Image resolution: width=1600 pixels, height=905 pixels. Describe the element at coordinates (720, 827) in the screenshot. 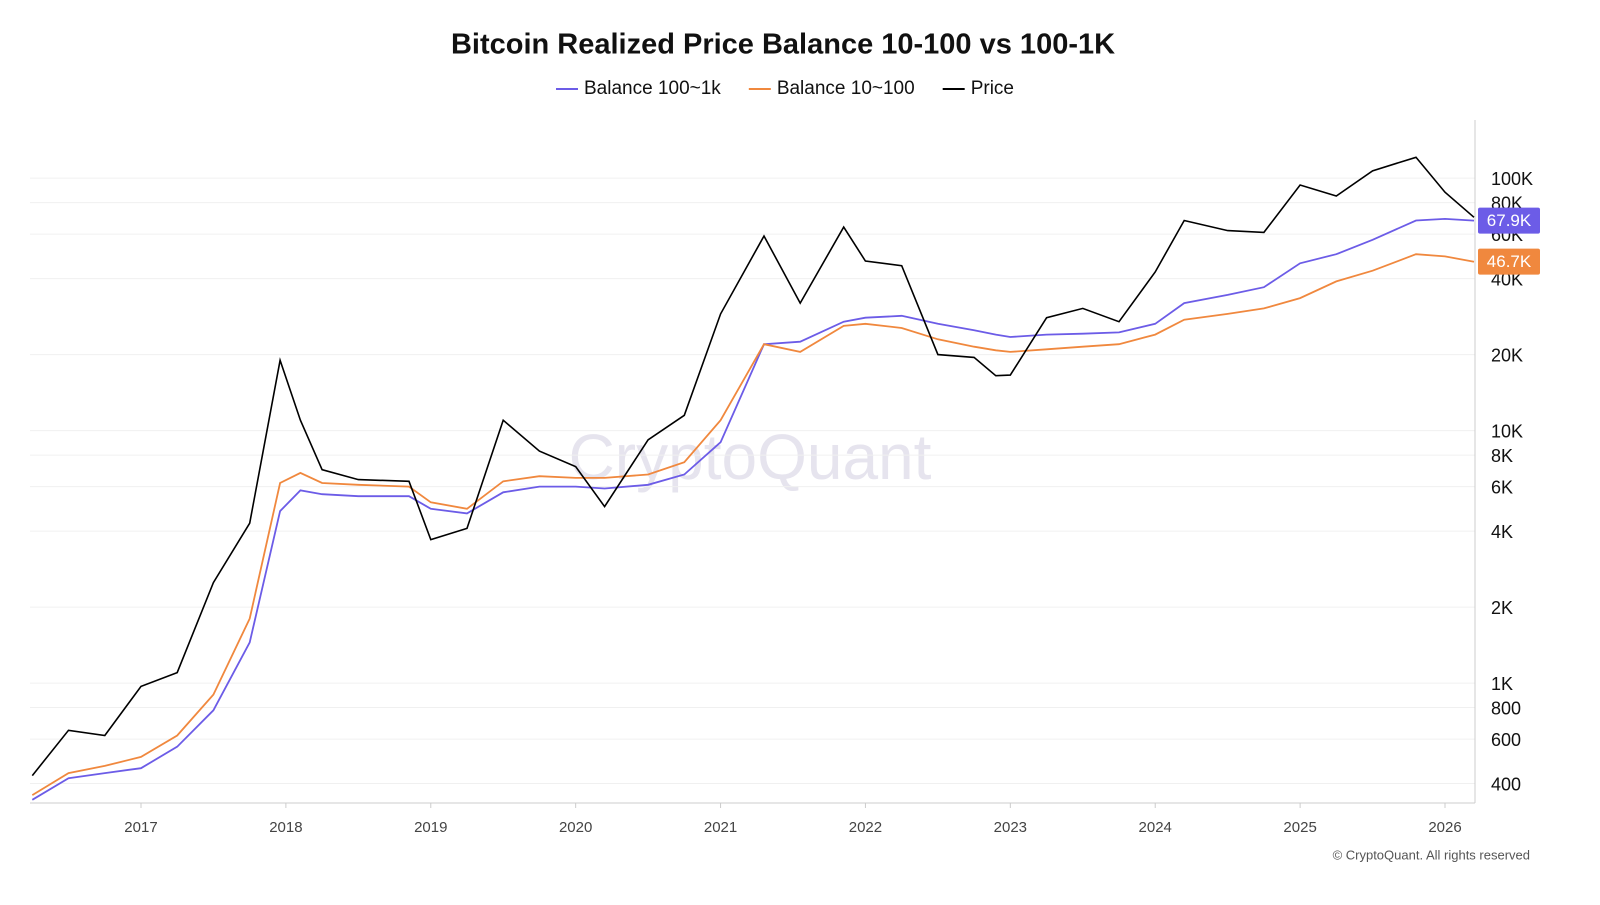

I see `x-tick-label: 2021` at that location.